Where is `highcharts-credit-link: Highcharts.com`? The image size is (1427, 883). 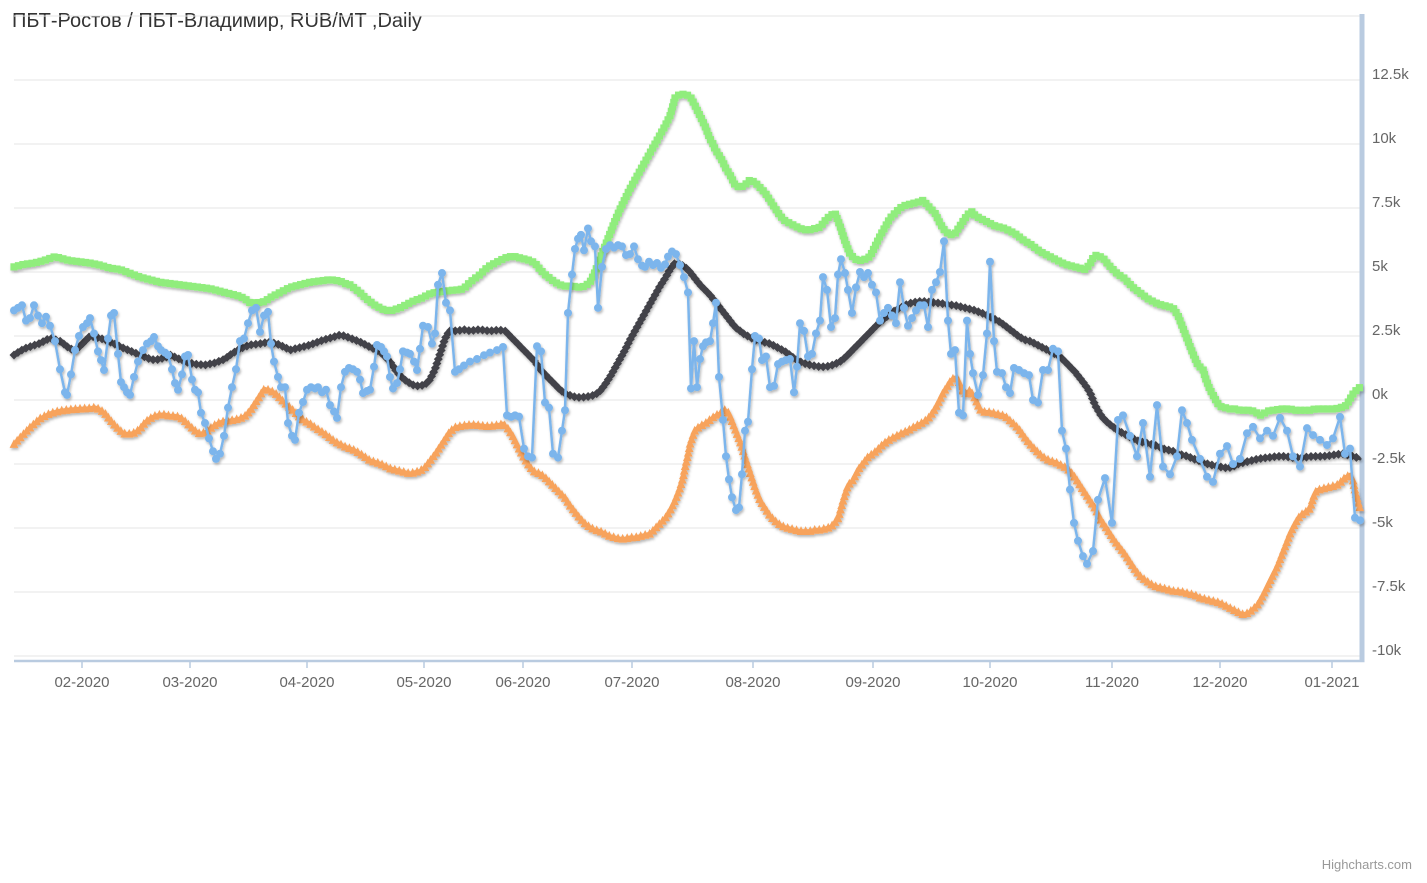 highcharts-credit-link: Highcharts.com is located at coordinates (1366, 864).